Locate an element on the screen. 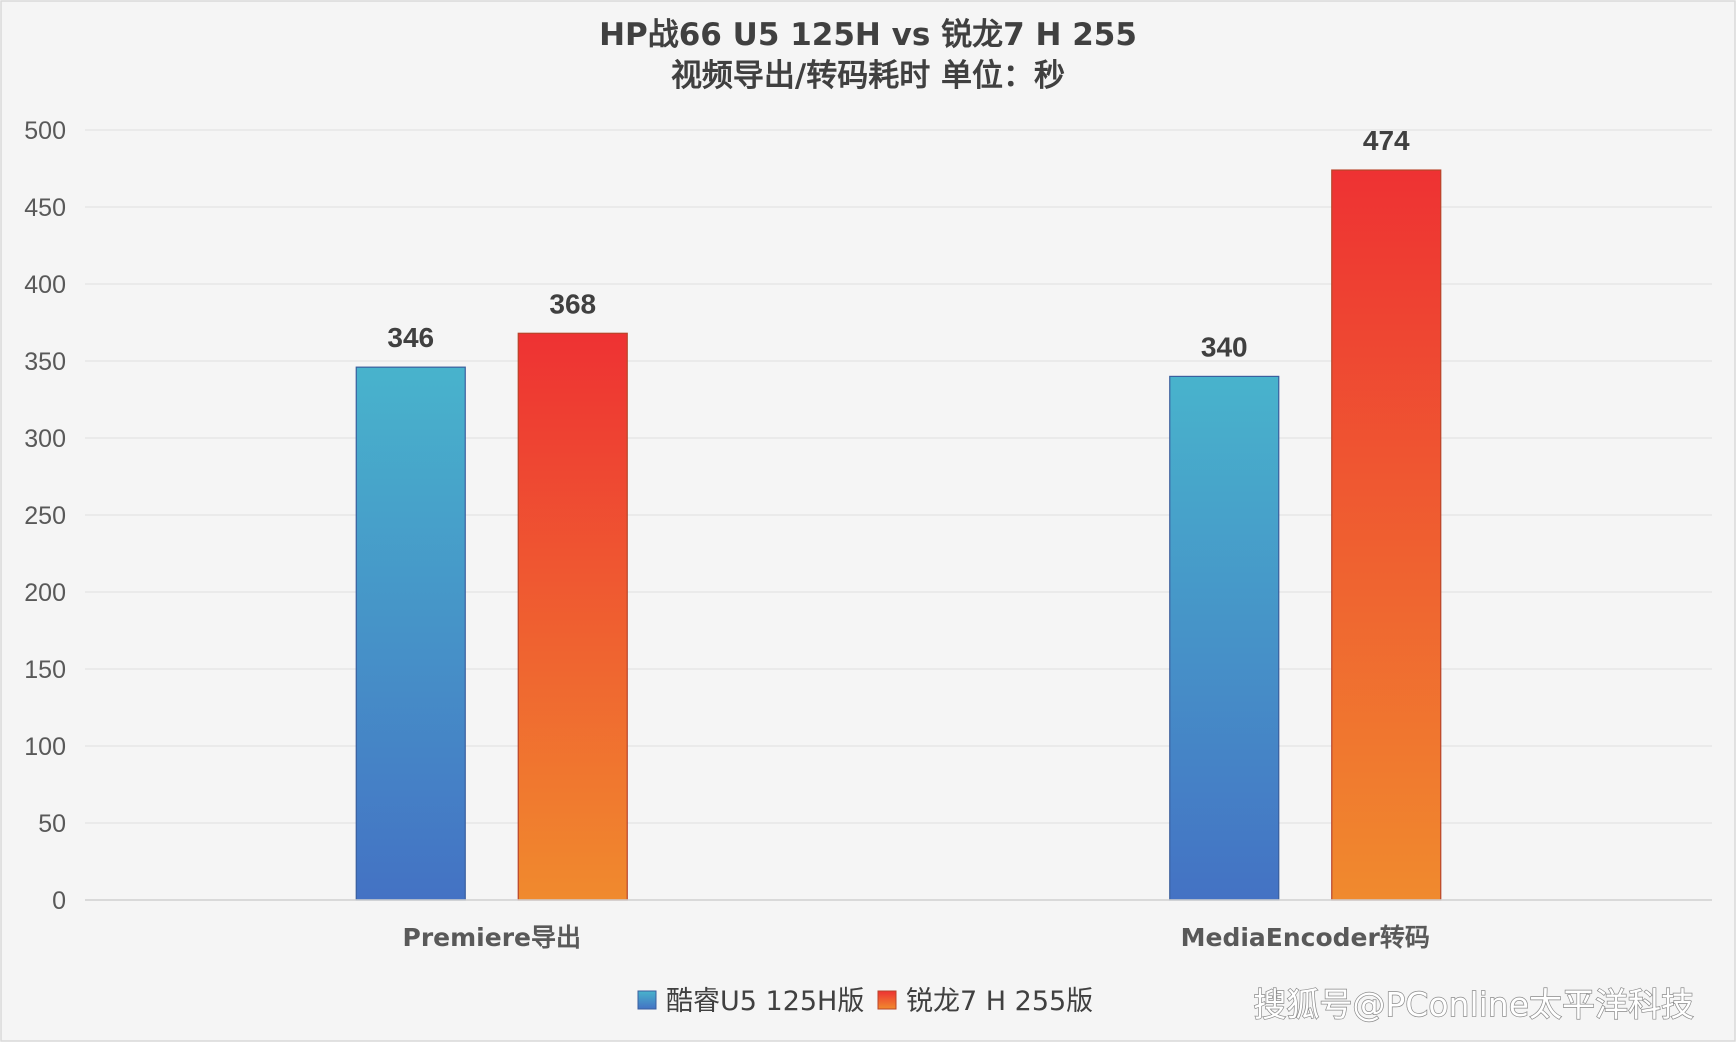  data-label-0-0: 346 is located at coordinates (410, 337).